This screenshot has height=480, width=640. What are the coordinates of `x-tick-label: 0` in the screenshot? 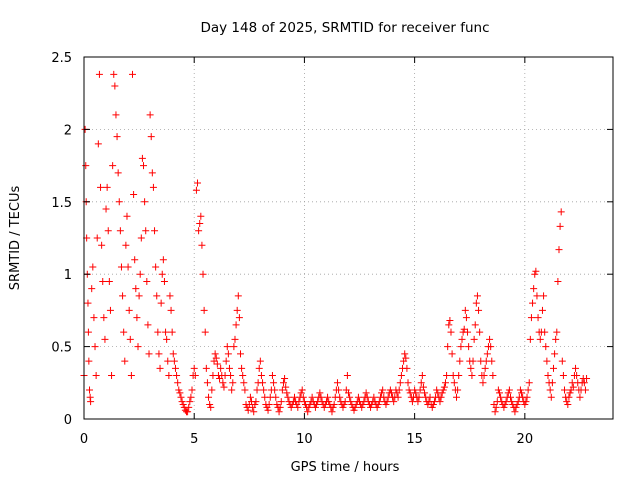 It's located at (84, 439).